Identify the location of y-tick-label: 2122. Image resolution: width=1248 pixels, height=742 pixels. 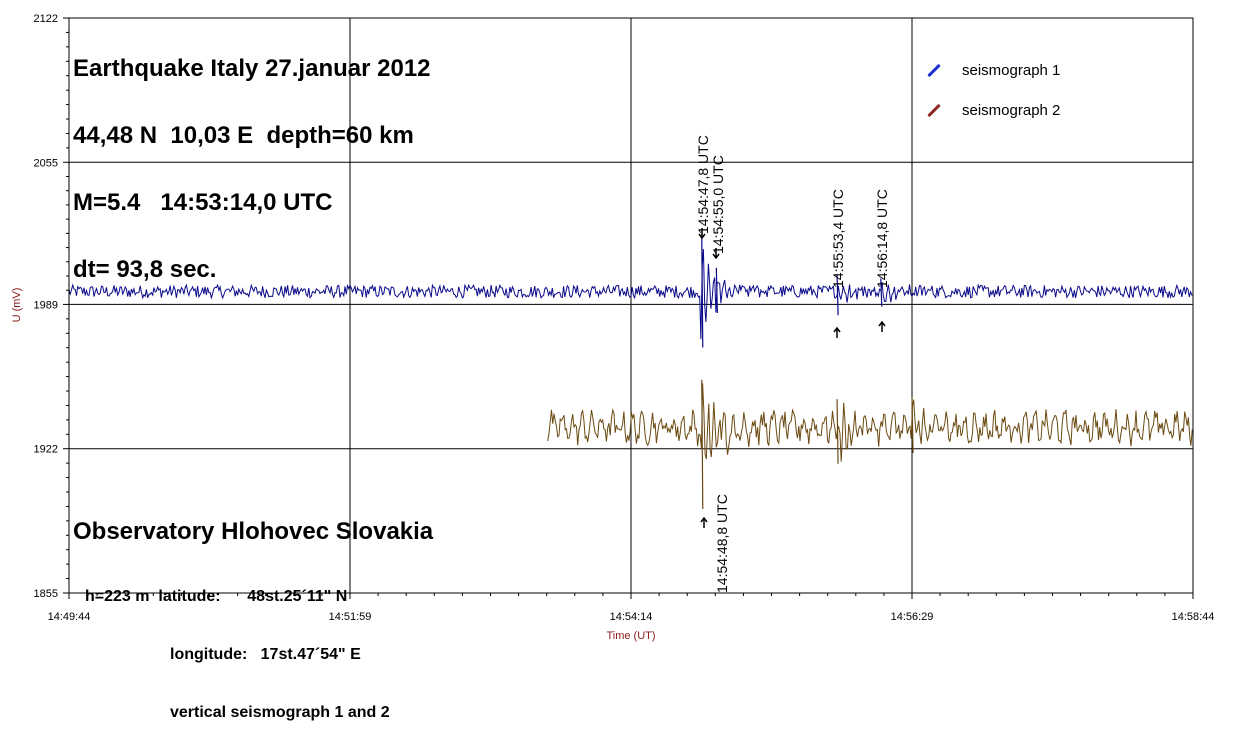
(46, 19).